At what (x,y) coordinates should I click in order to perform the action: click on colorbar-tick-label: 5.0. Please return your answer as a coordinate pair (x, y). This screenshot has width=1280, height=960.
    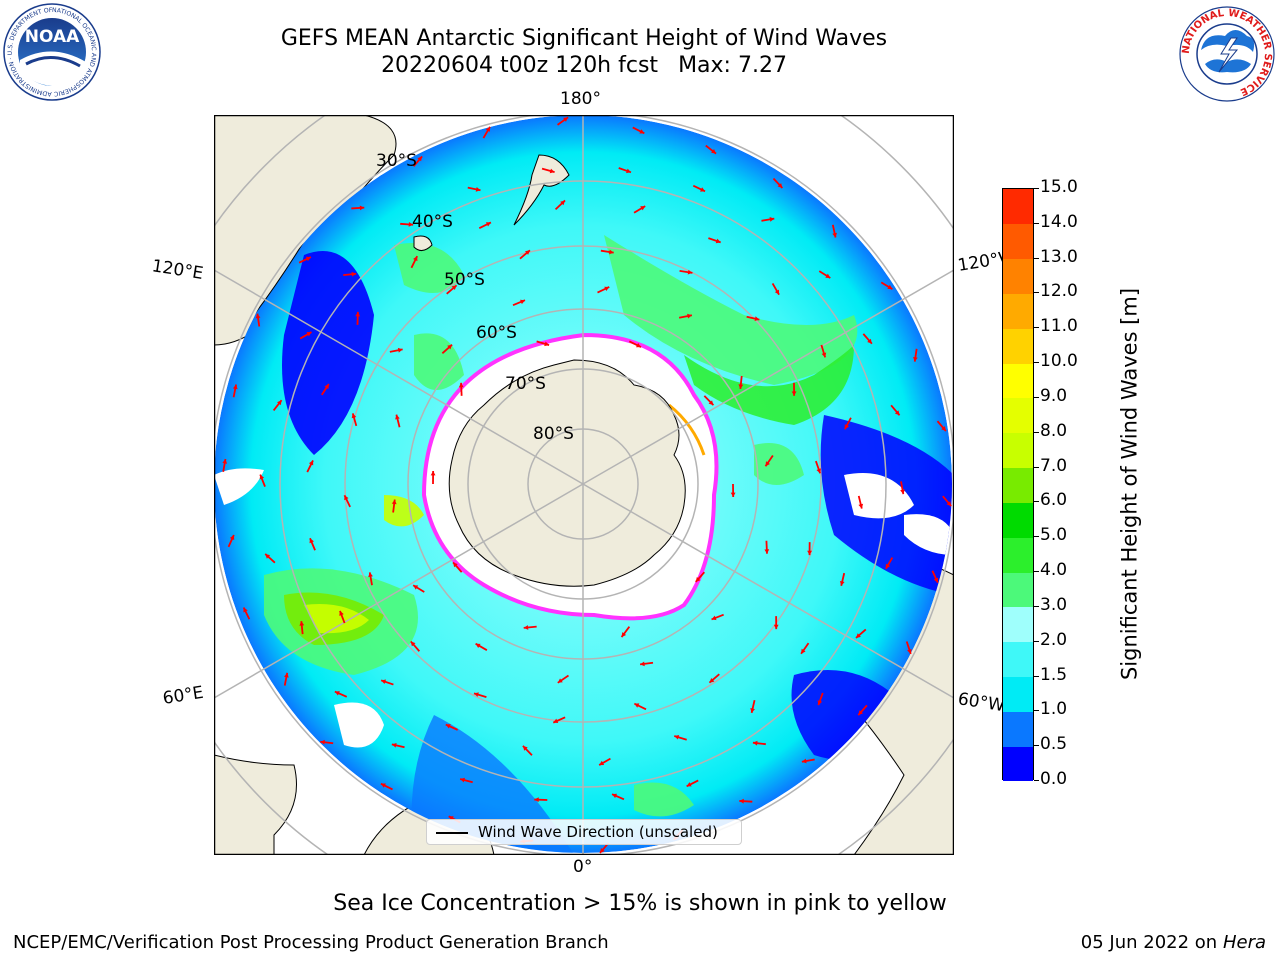
    Looking at the image, I should click on (1054, 535).